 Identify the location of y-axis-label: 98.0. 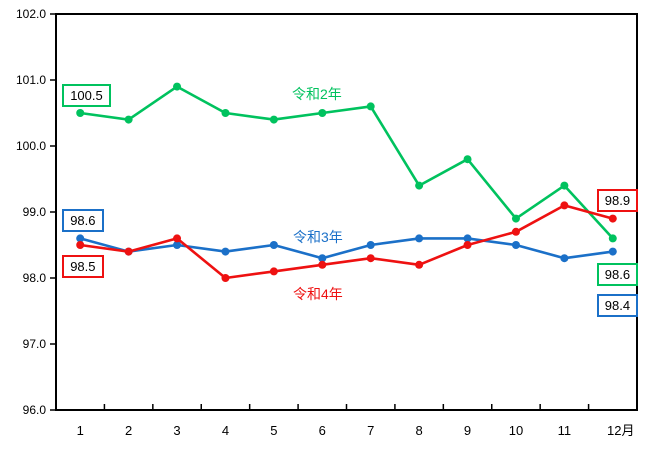
(35, 278).